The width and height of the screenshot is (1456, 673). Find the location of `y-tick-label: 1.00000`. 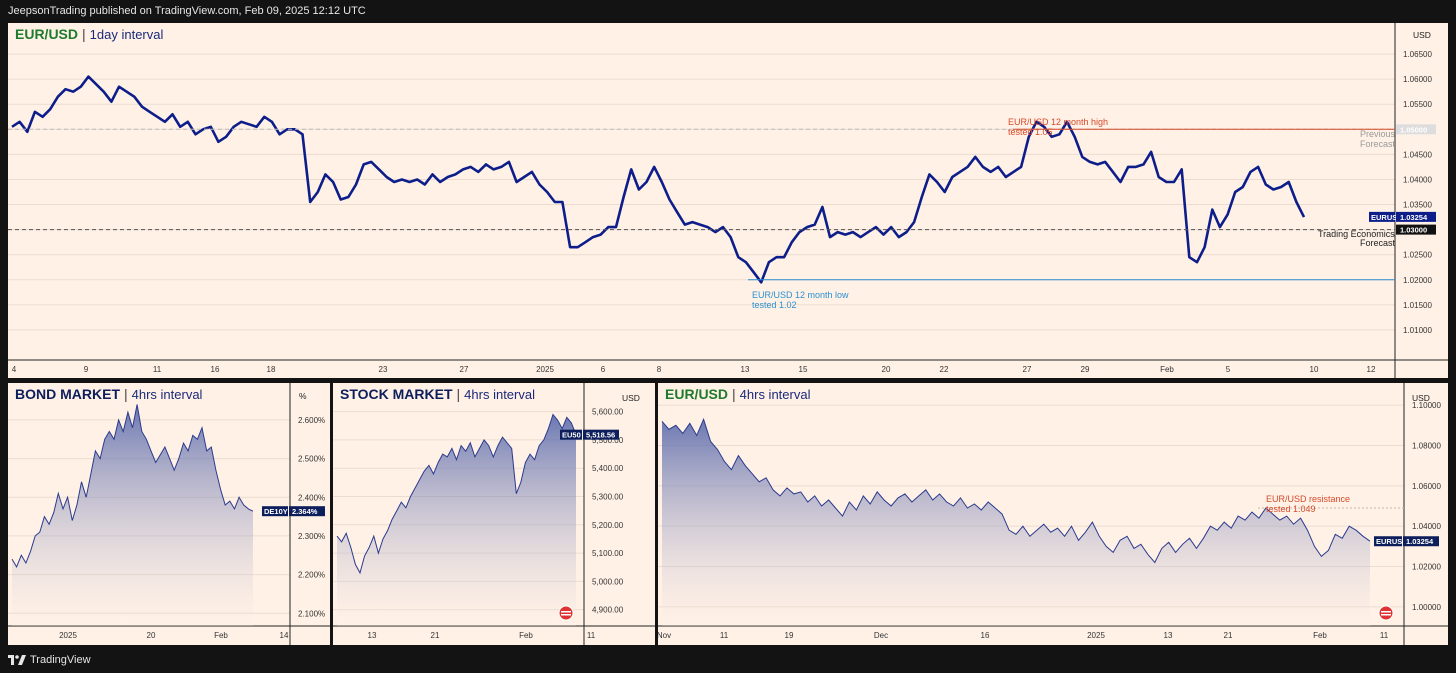

y-tick-label: 1.00000 is located at coordinates (1426, 607).